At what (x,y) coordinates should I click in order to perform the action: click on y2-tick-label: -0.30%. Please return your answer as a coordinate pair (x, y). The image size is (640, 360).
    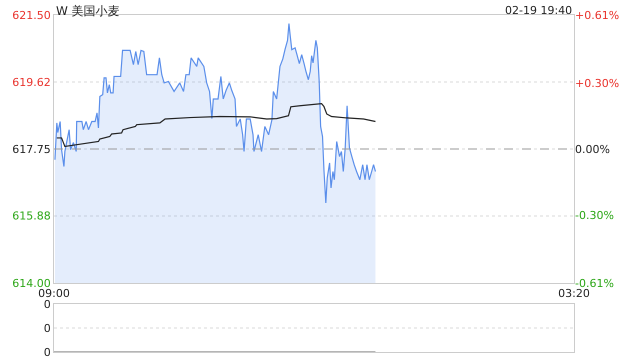
    Looking at the image, I should click on (594, 215).